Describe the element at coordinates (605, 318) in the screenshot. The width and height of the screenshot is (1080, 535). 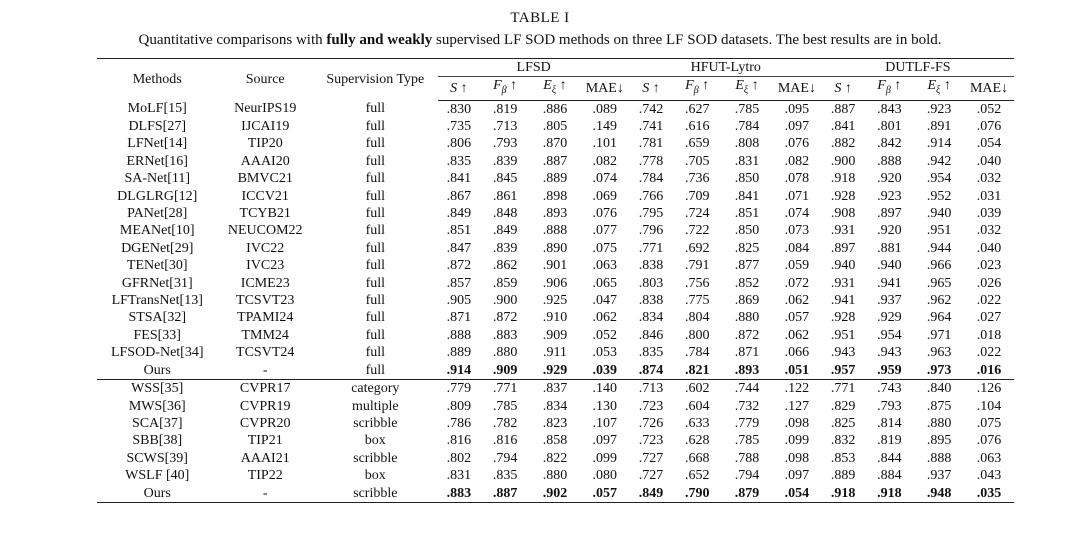
I see `metric-value-cell: .062` at that location.